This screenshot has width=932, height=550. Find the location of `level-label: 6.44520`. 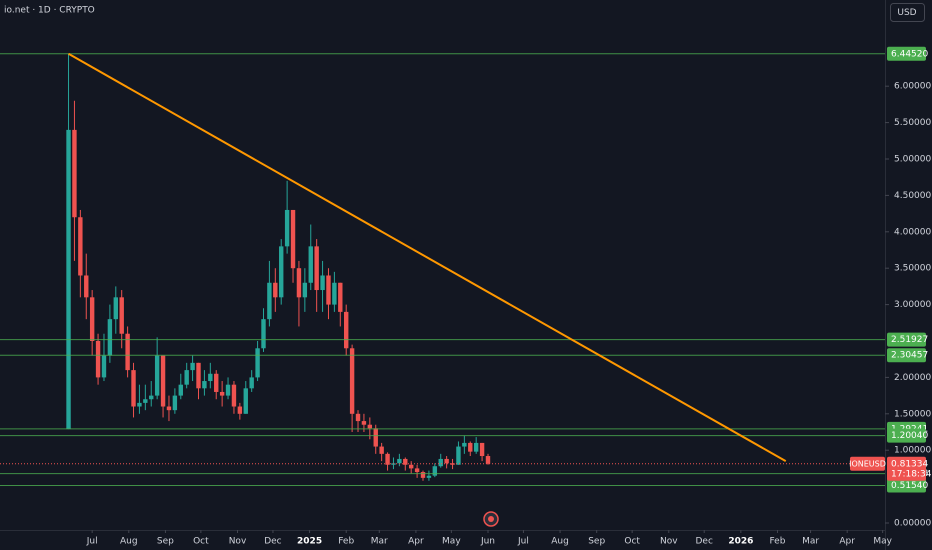

level-label: 6.44520 is located at coordinates (909, 54).